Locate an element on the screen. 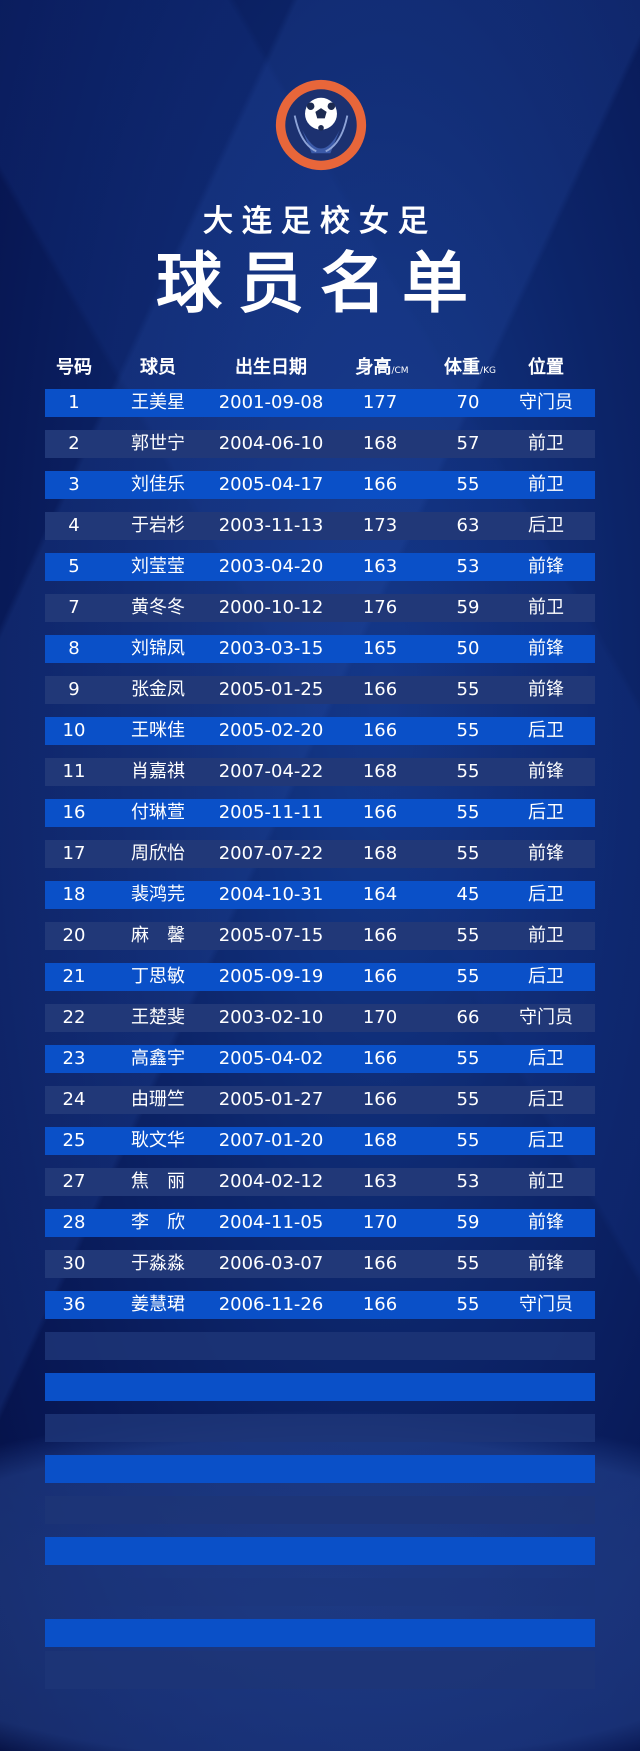 This screenshot has height=1751, width=640. cell-birth: 2004-11-05 is located at coordinates (271, 1222).